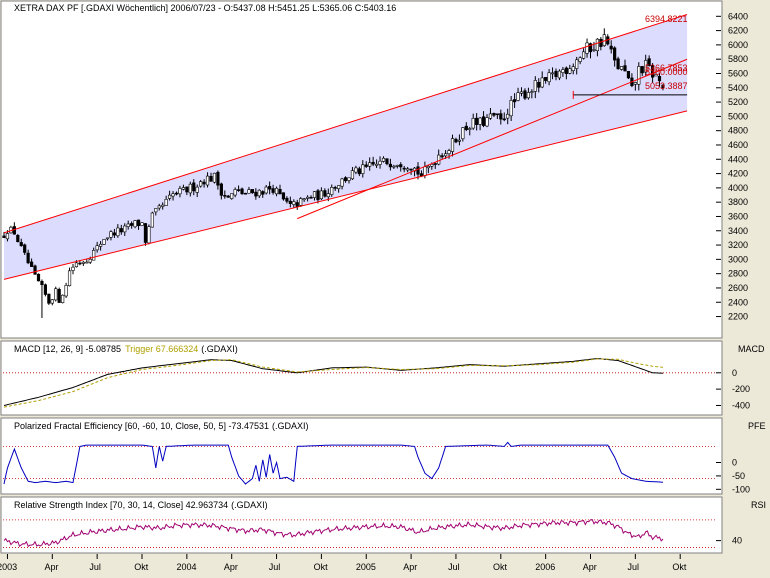  I want to click on rsi-y-axis: 40, so click(729, 541).